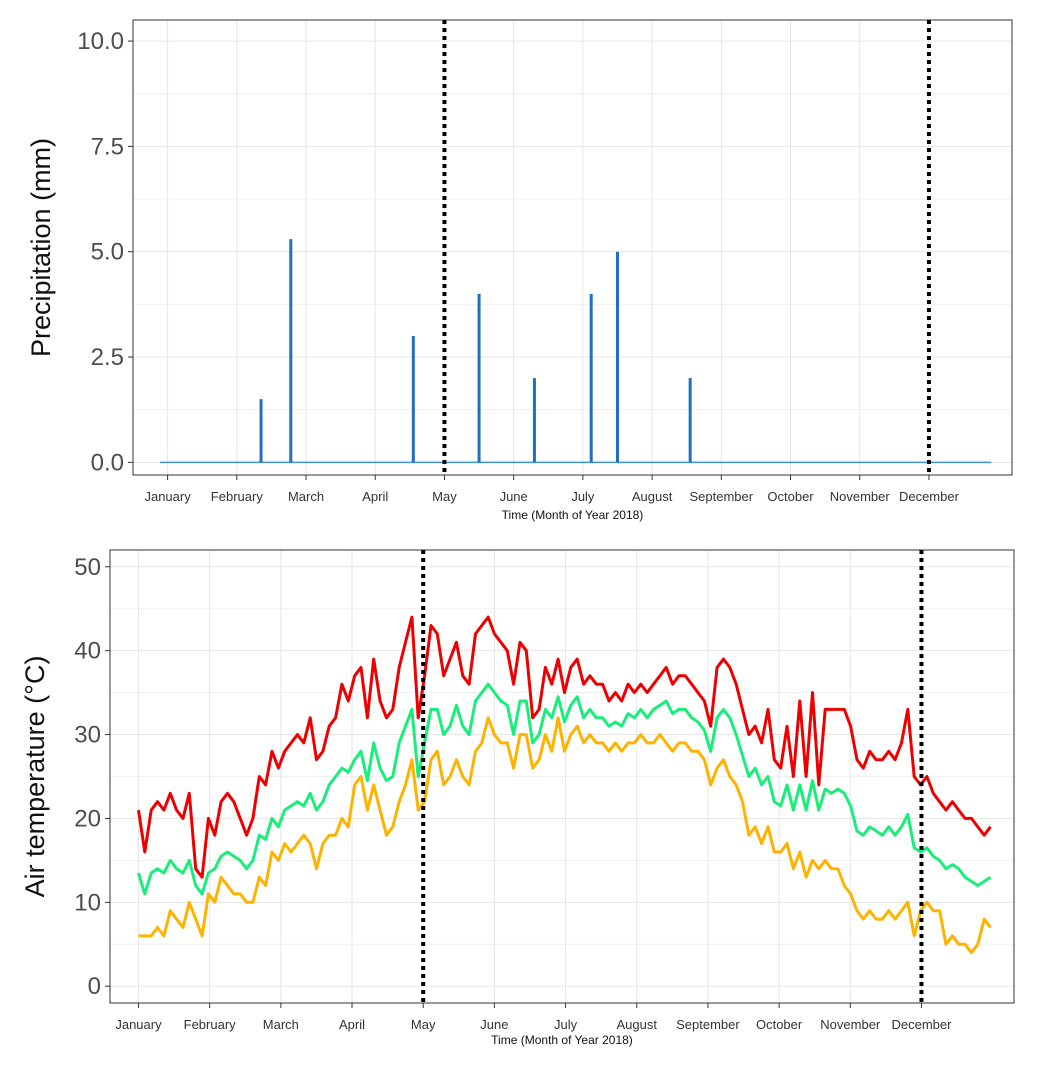 This screenshot has height=1075, width=1063. Describe the element at coordinates (708, 1024) in the screenshot. I see `airtemp-xtick-label: September` at that location.